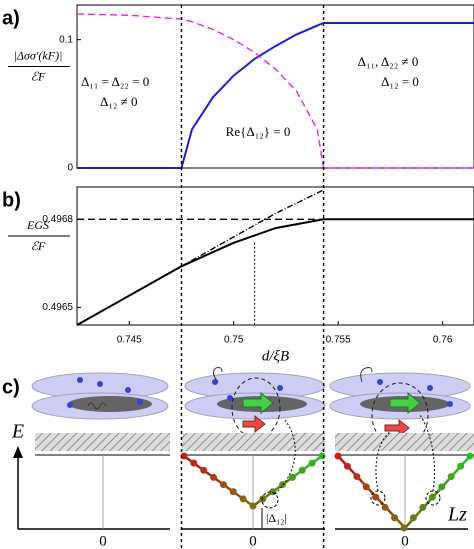  Describe the element at coordinates (338, 340) in the screenshot. I see `x-tick-label: 0.755` at that location.